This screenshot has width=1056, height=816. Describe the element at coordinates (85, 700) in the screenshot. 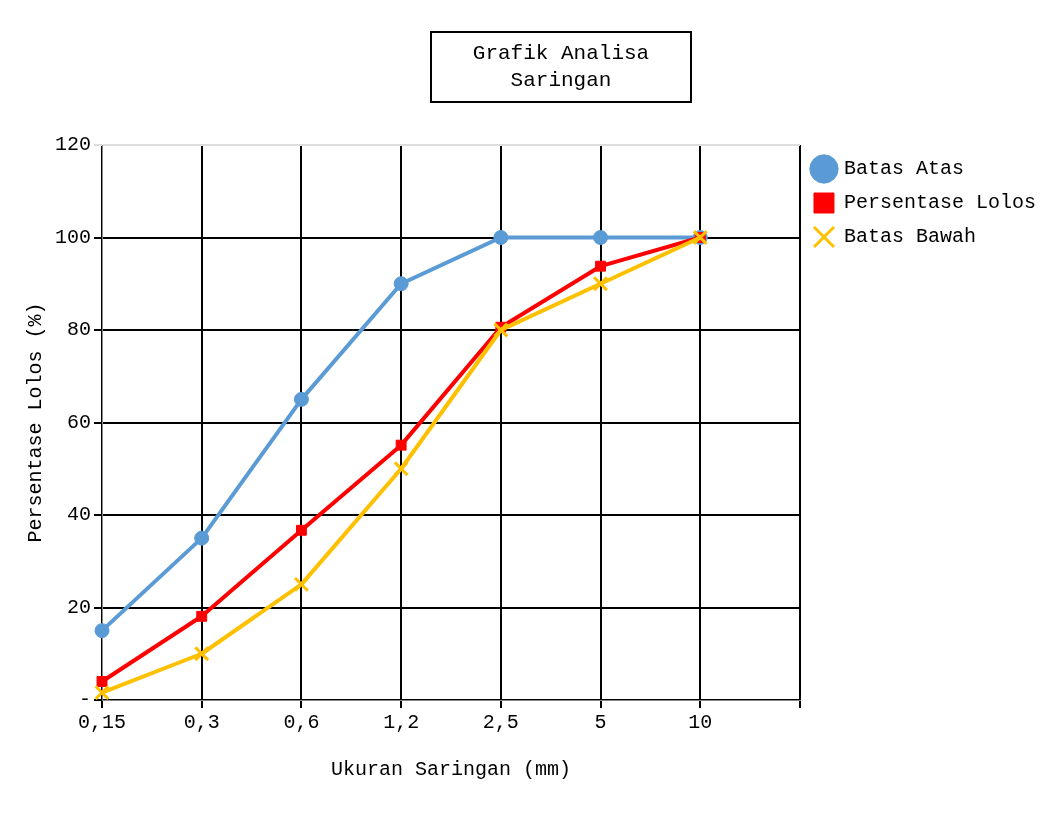

I see `y-tick-label: -` at that location.